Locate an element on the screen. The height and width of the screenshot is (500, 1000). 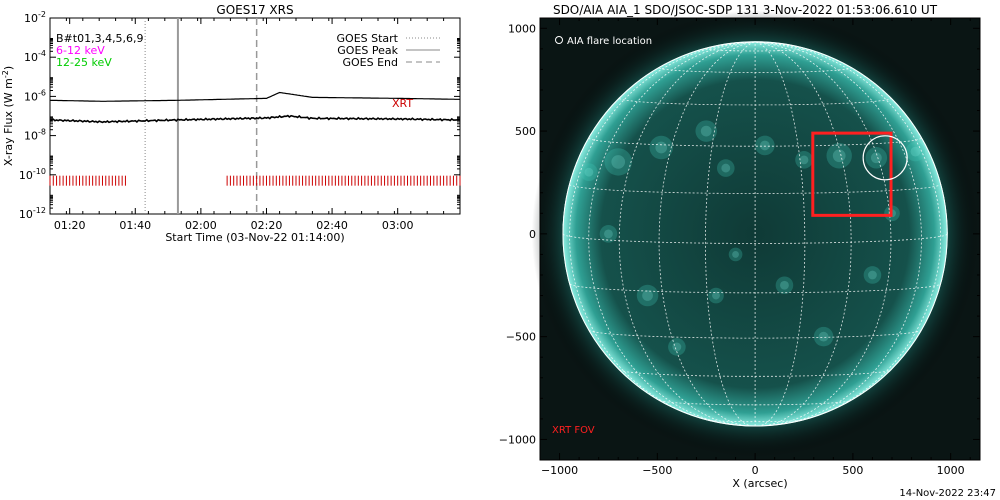
xrt-coverage is located at coordinates (255, 180).